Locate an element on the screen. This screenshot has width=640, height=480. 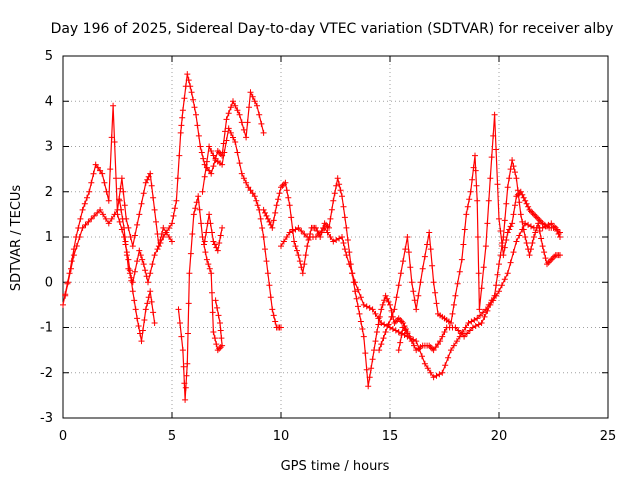
y-tick-label: 1 is located at coordinates (49, 237).